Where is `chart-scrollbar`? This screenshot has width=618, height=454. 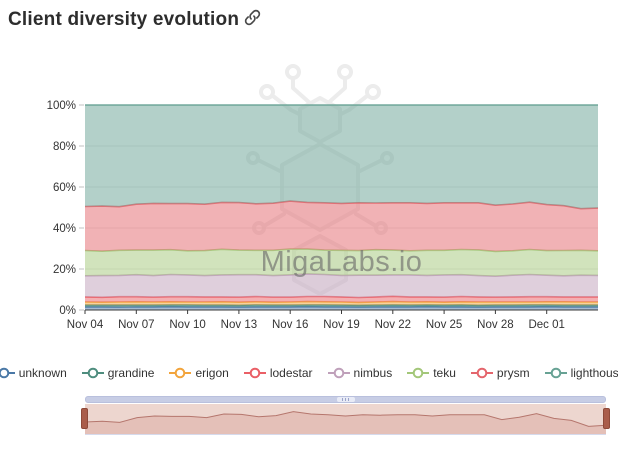 chart-scrollbar is located at coordinates (345, 399).